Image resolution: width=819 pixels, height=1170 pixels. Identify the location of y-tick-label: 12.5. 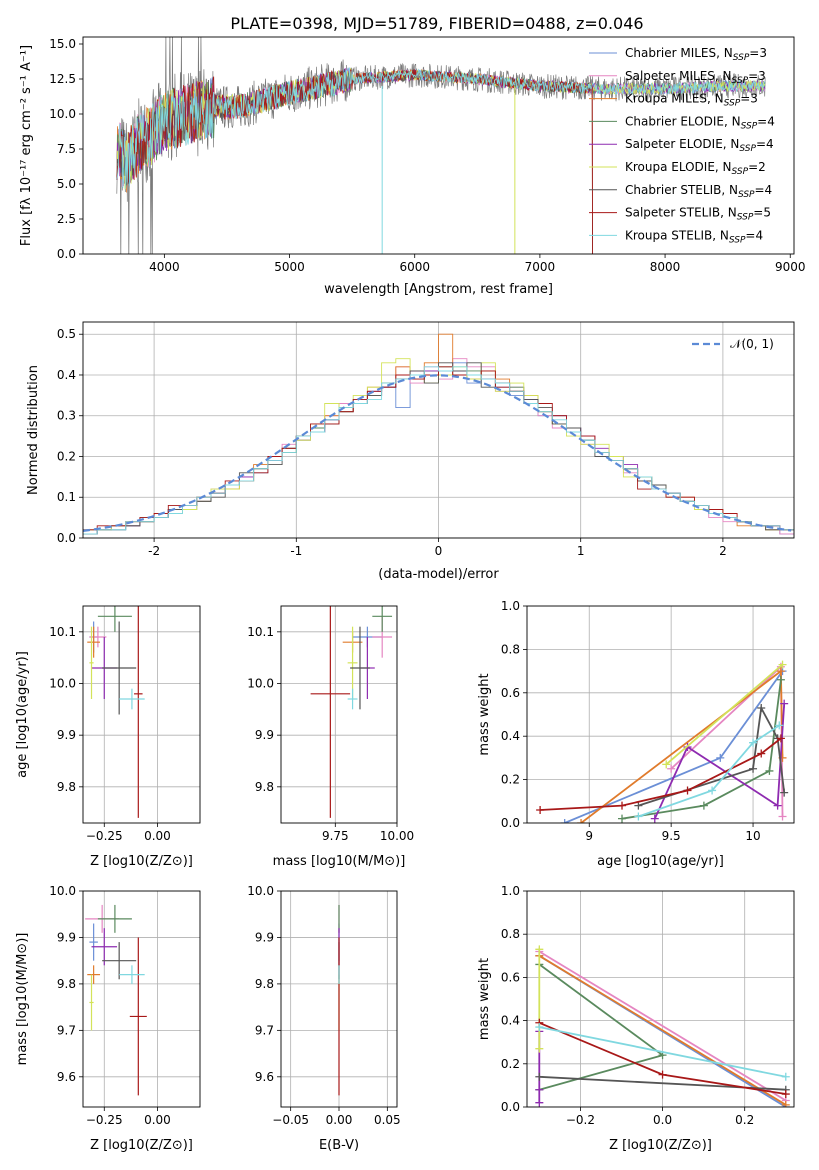
(62, 79).